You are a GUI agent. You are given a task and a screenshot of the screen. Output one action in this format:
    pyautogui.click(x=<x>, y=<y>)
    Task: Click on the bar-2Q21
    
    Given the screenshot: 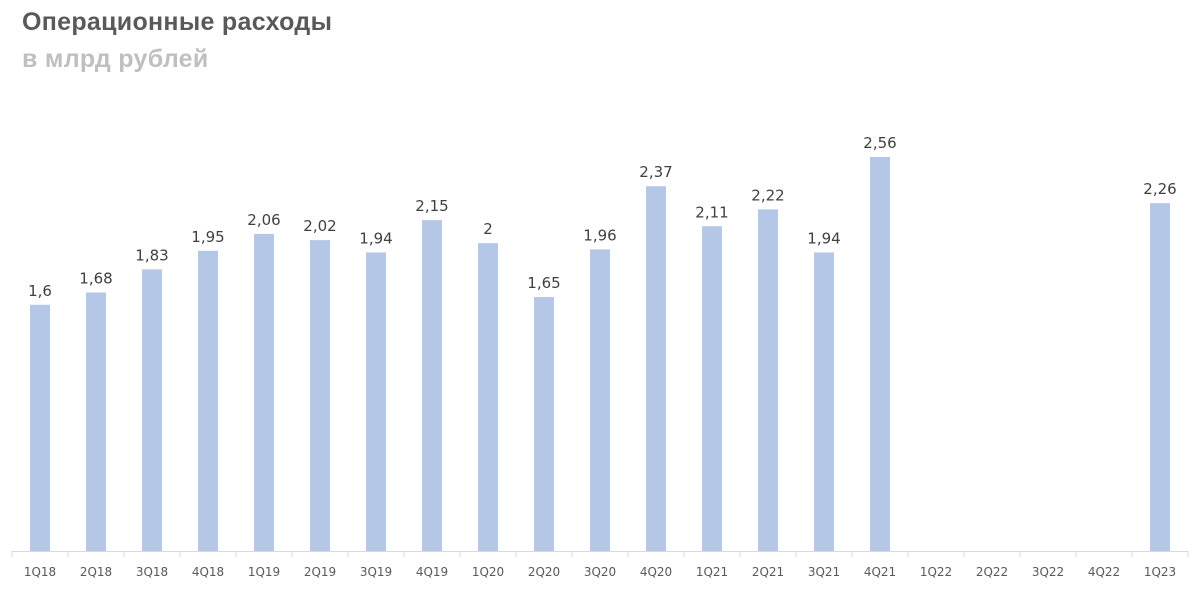 What is the action you would take?
    pyautogui.click(x=768, y=380)
    